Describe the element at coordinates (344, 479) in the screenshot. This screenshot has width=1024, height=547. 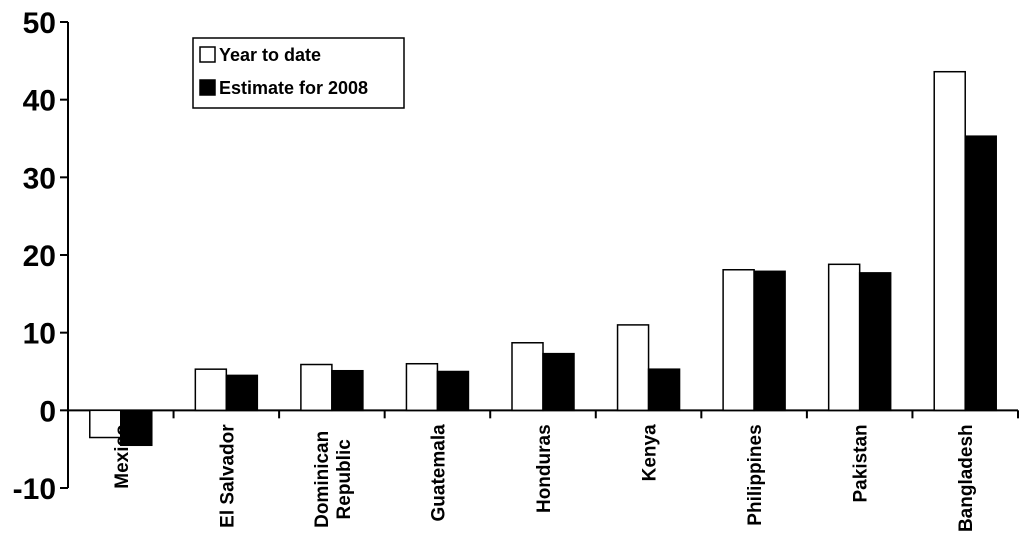
I see `x-tick-label-line: Republic` at that location.